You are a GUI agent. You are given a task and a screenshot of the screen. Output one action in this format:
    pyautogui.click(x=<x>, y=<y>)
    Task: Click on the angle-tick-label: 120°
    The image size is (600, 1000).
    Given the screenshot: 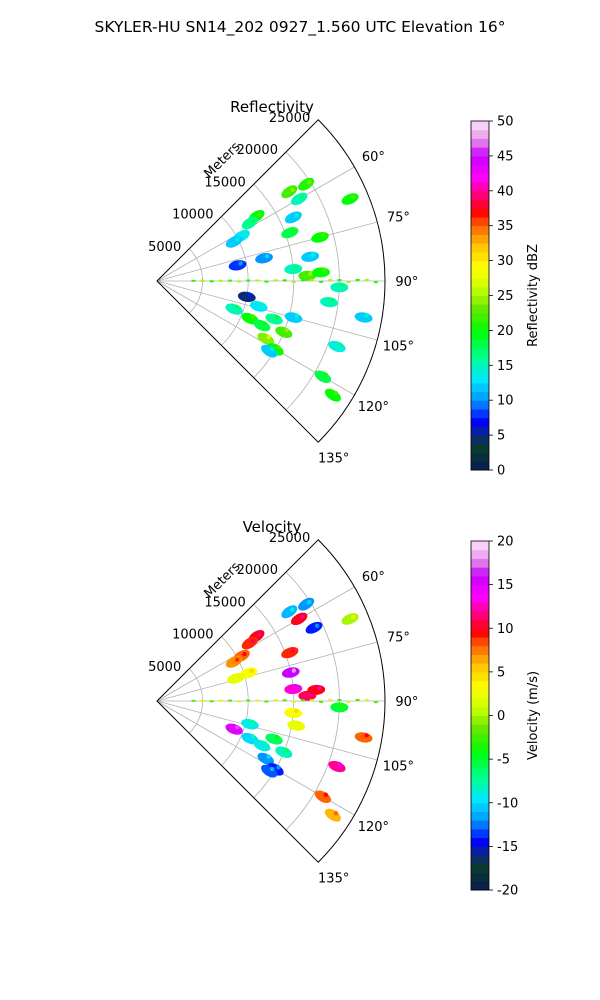 What is the action you would take?
    pyautogui.click(x=373, y=827)
    